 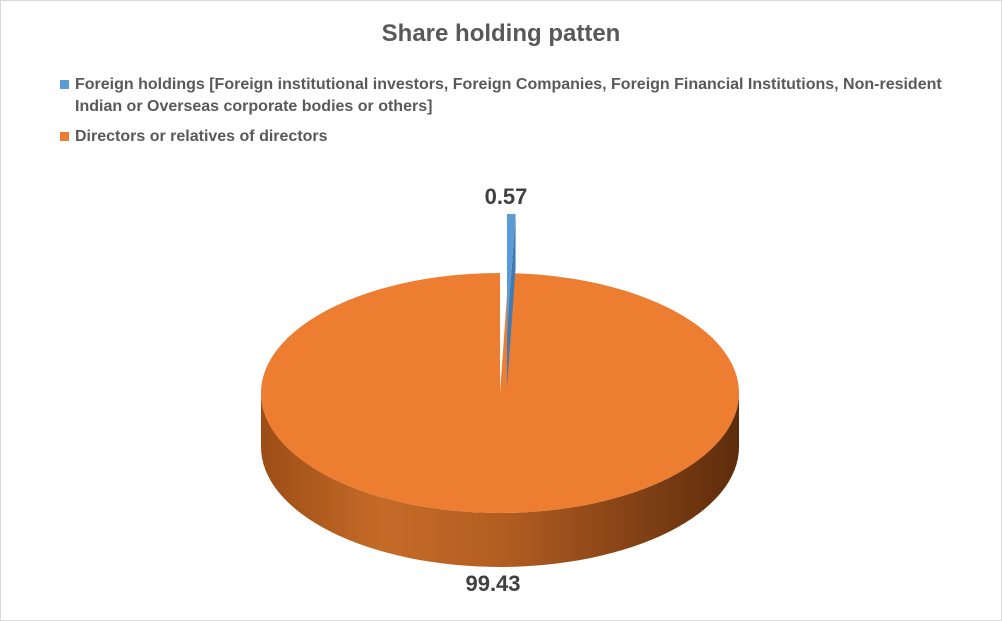 I want to click on slice-foreign, so click(x=511, y=274).